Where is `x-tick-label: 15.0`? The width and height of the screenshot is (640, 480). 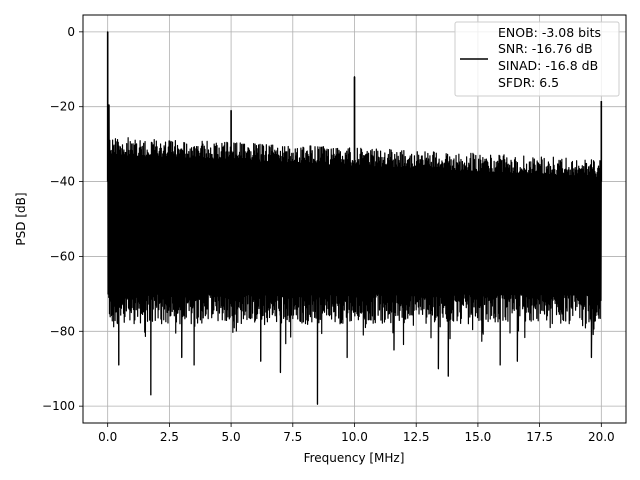
x-tick-label: 15.0 is located at coordinates (478, 437).